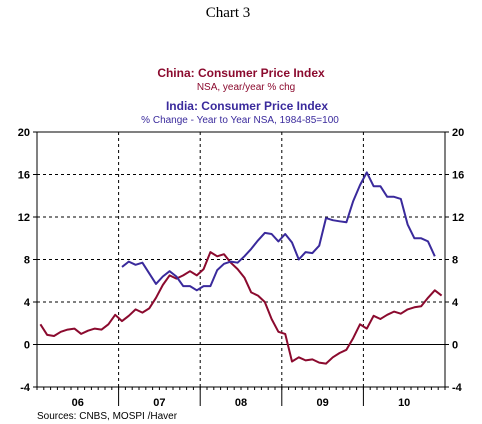 The width and height of the screenshot is (482, 424). Describe the element at coordinates (241, 73) in the screenshot. I see `legend-china-label: China: Consumer Price Index` at that location.